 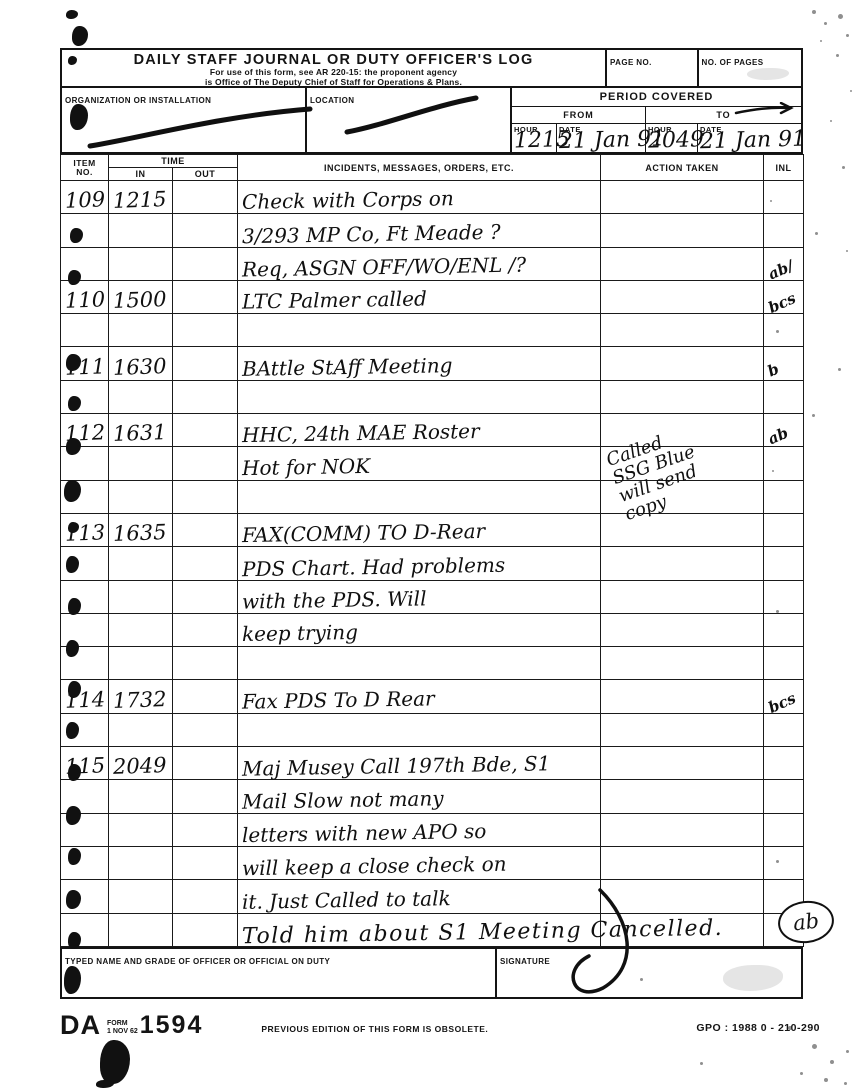 I want to click on journal-row: it. Just Called to talk, so click(x=432, y=896).